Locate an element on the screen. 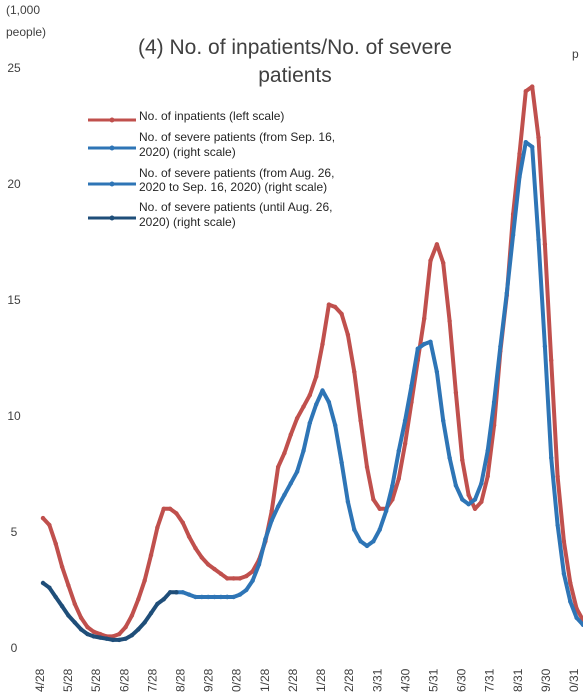  y-tick-label: 10 is located at coordinates (14, 416).